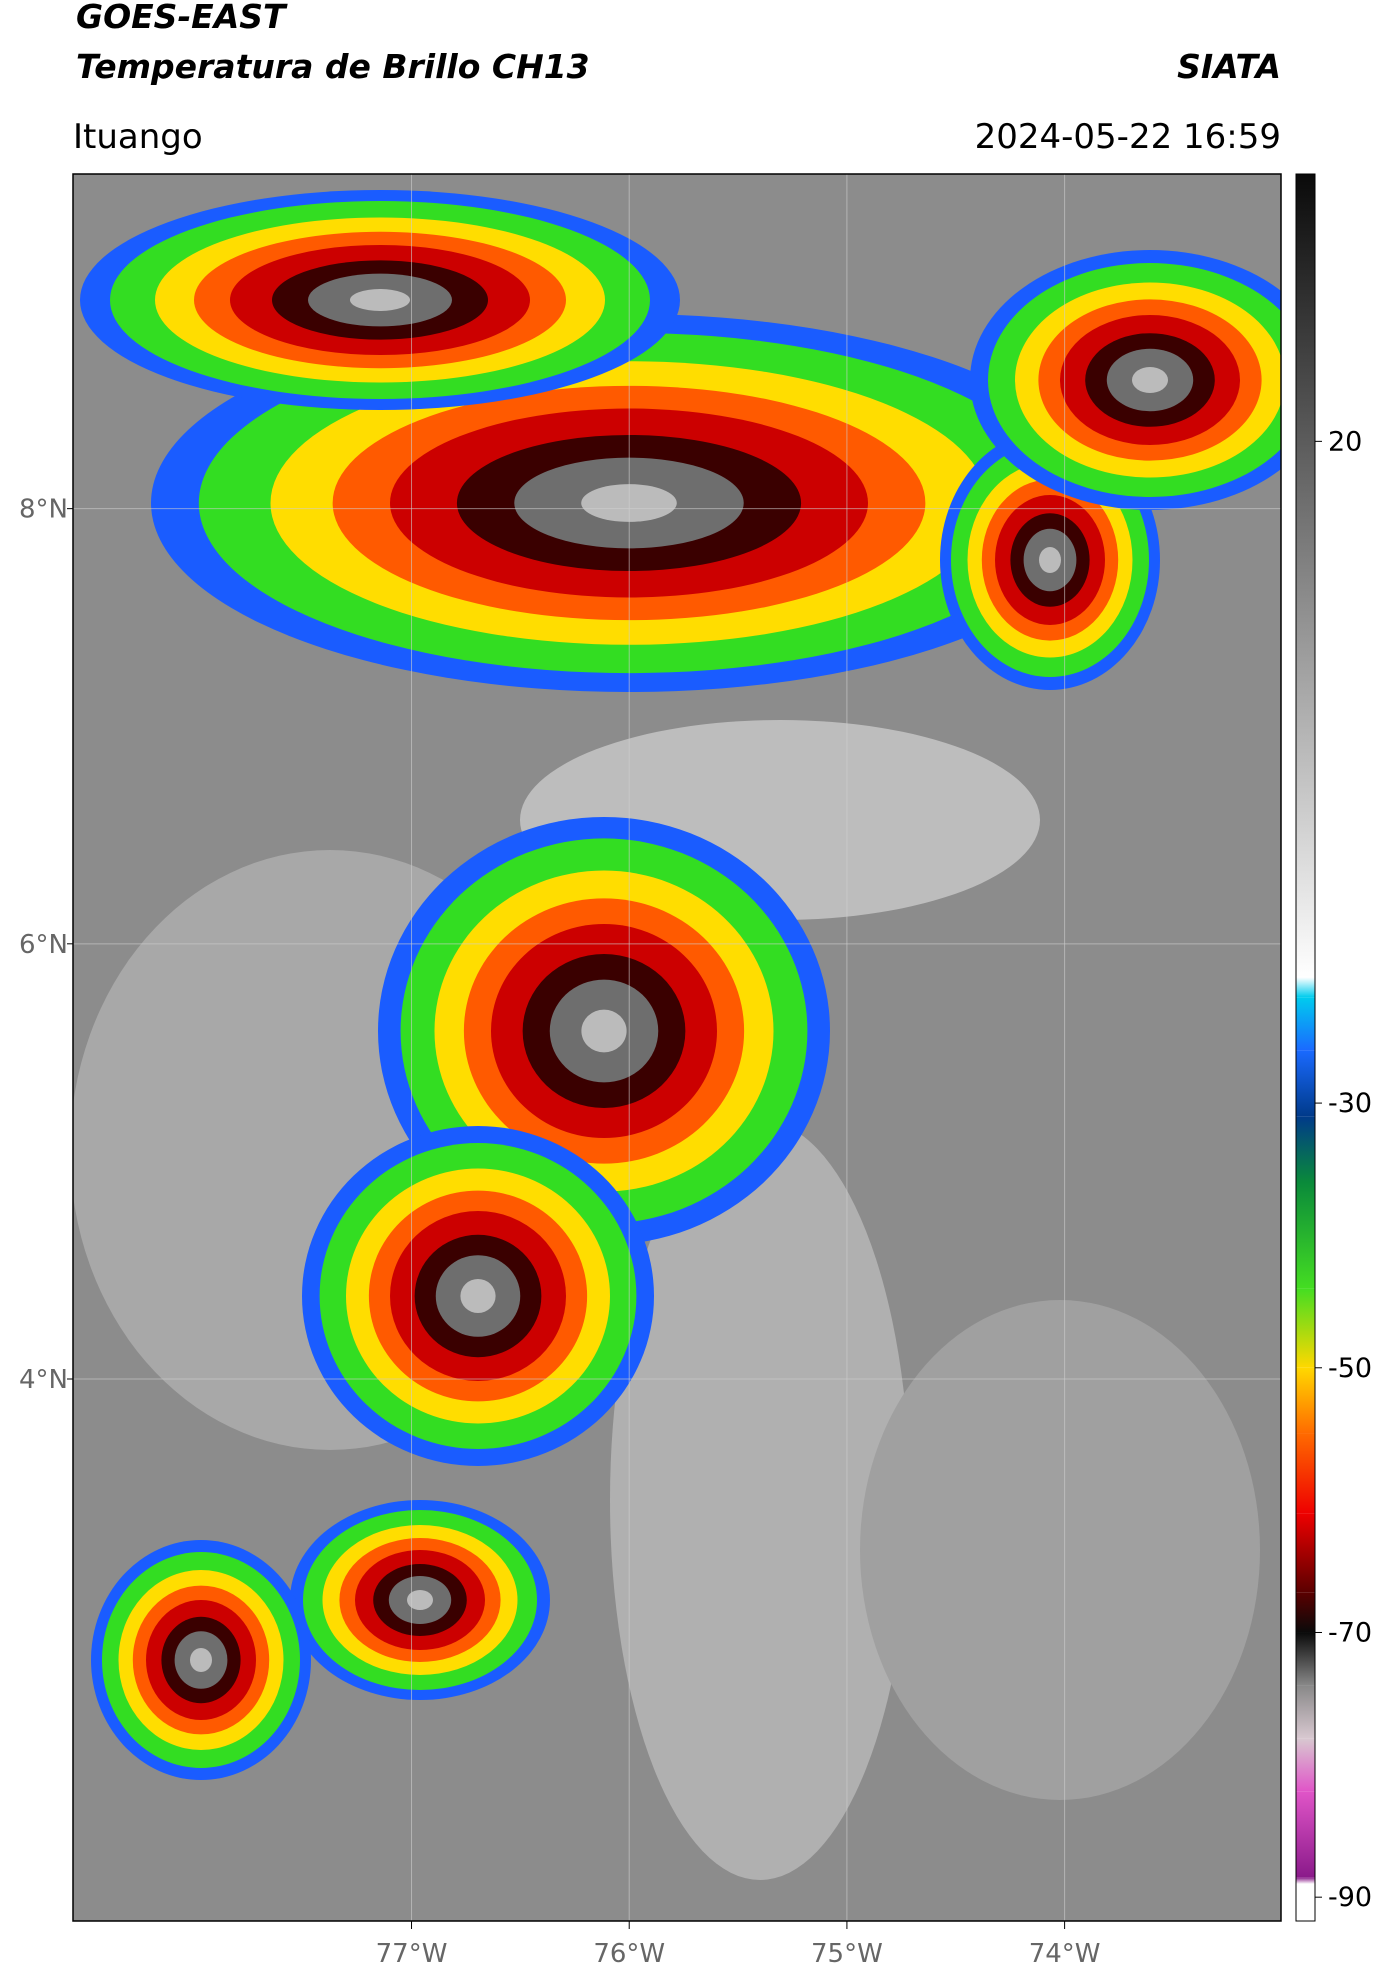  What do you see at coordinates (1350, 1897) in the screenshot?
I see `colorbar-tick-label: -90` at bounding box center [1350, 1897].